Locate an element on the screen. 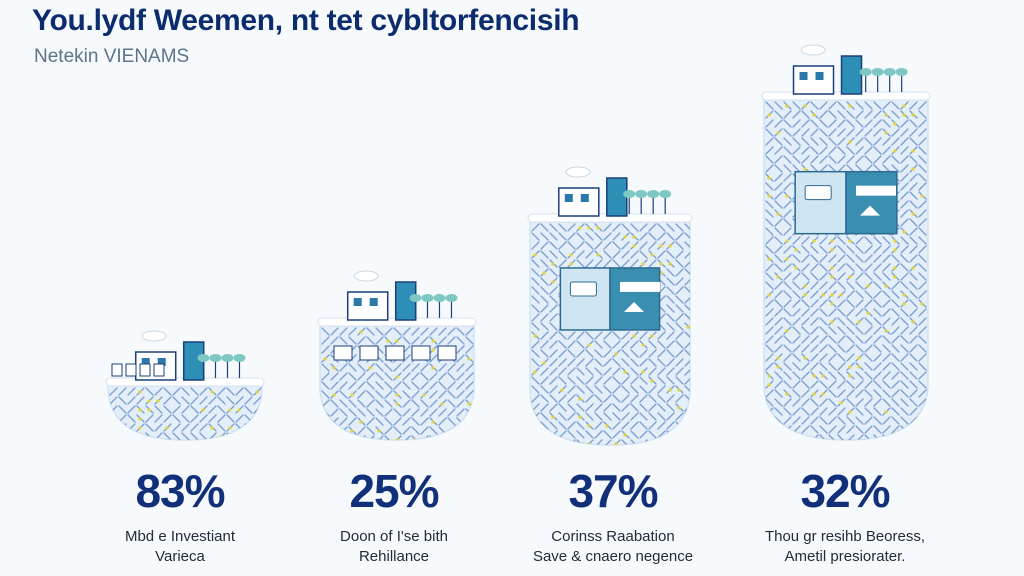 The width and height of the screenshot is (1024, 576). stat-caption-line2: Save & cnaero negence is located at coordinates (613, 556).